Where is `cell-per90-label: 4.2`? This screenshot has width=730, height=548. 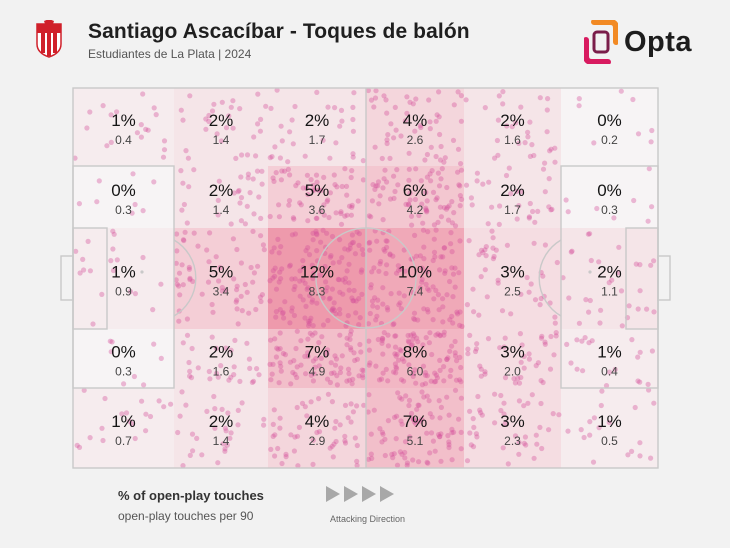
cell-per90-label: 4.2 is located at coordinates (415, 210).